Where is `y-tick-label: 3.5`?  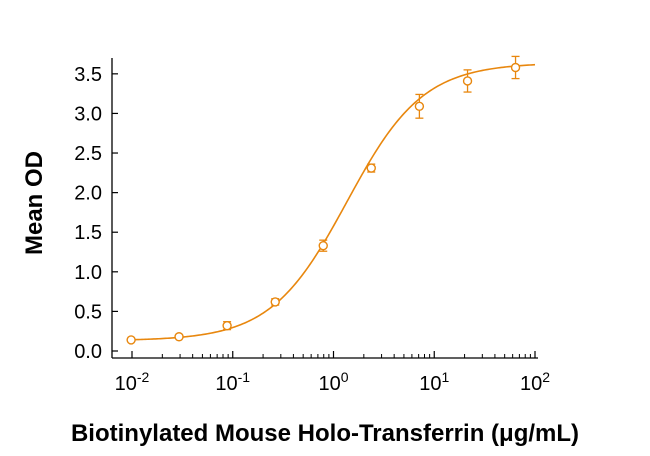
y-tick-label: 3.5 is located at coordinates (88, 75).